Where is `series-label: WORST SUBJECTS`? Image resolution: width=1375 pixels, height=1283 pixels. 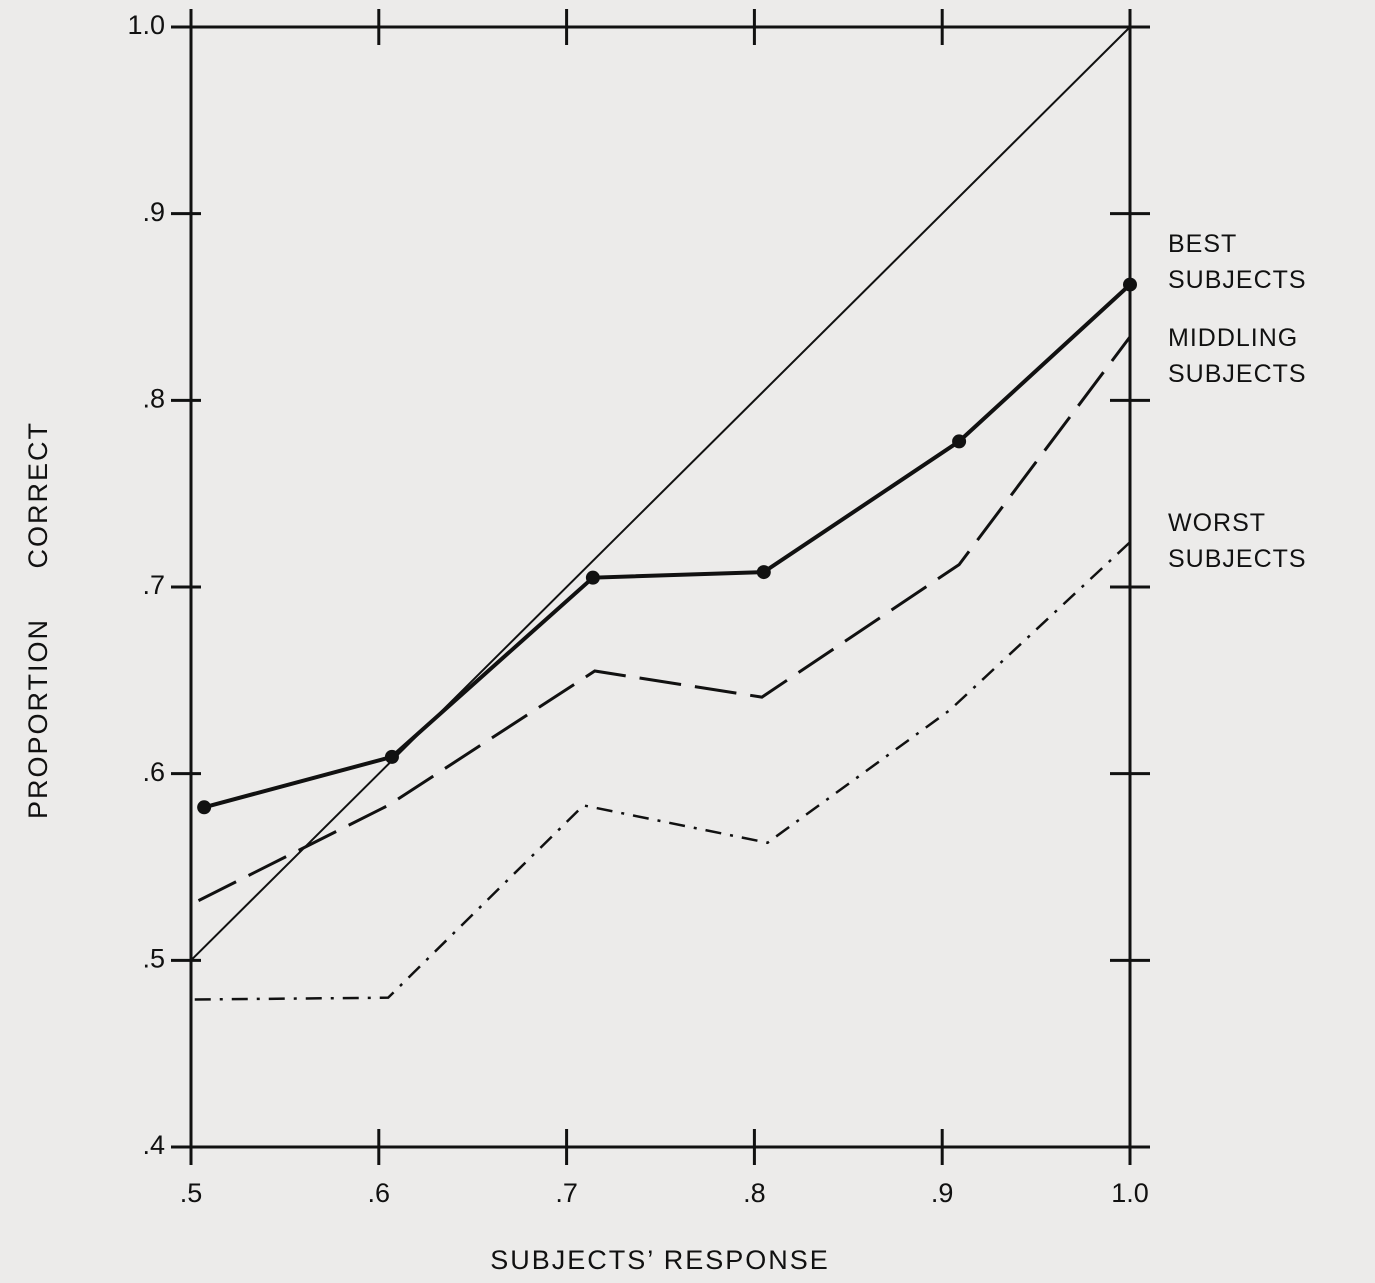 series-label: WORST SUBJECTS is located at coordinates (1237, 541).